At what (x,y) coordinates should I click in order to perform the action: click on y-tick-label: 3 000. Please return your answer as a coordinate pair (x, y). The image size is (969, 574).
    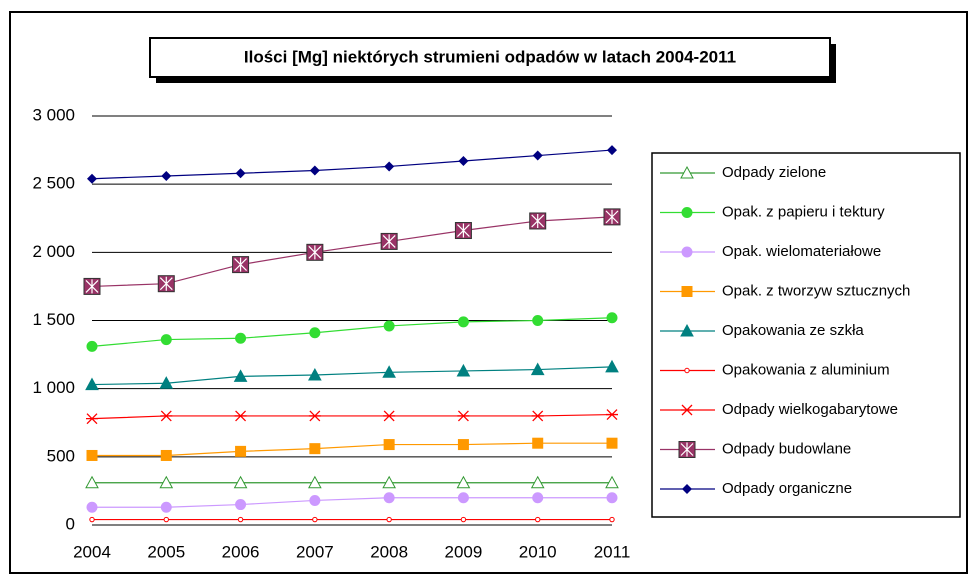
    Looking at the image, I should click on (53, 114).